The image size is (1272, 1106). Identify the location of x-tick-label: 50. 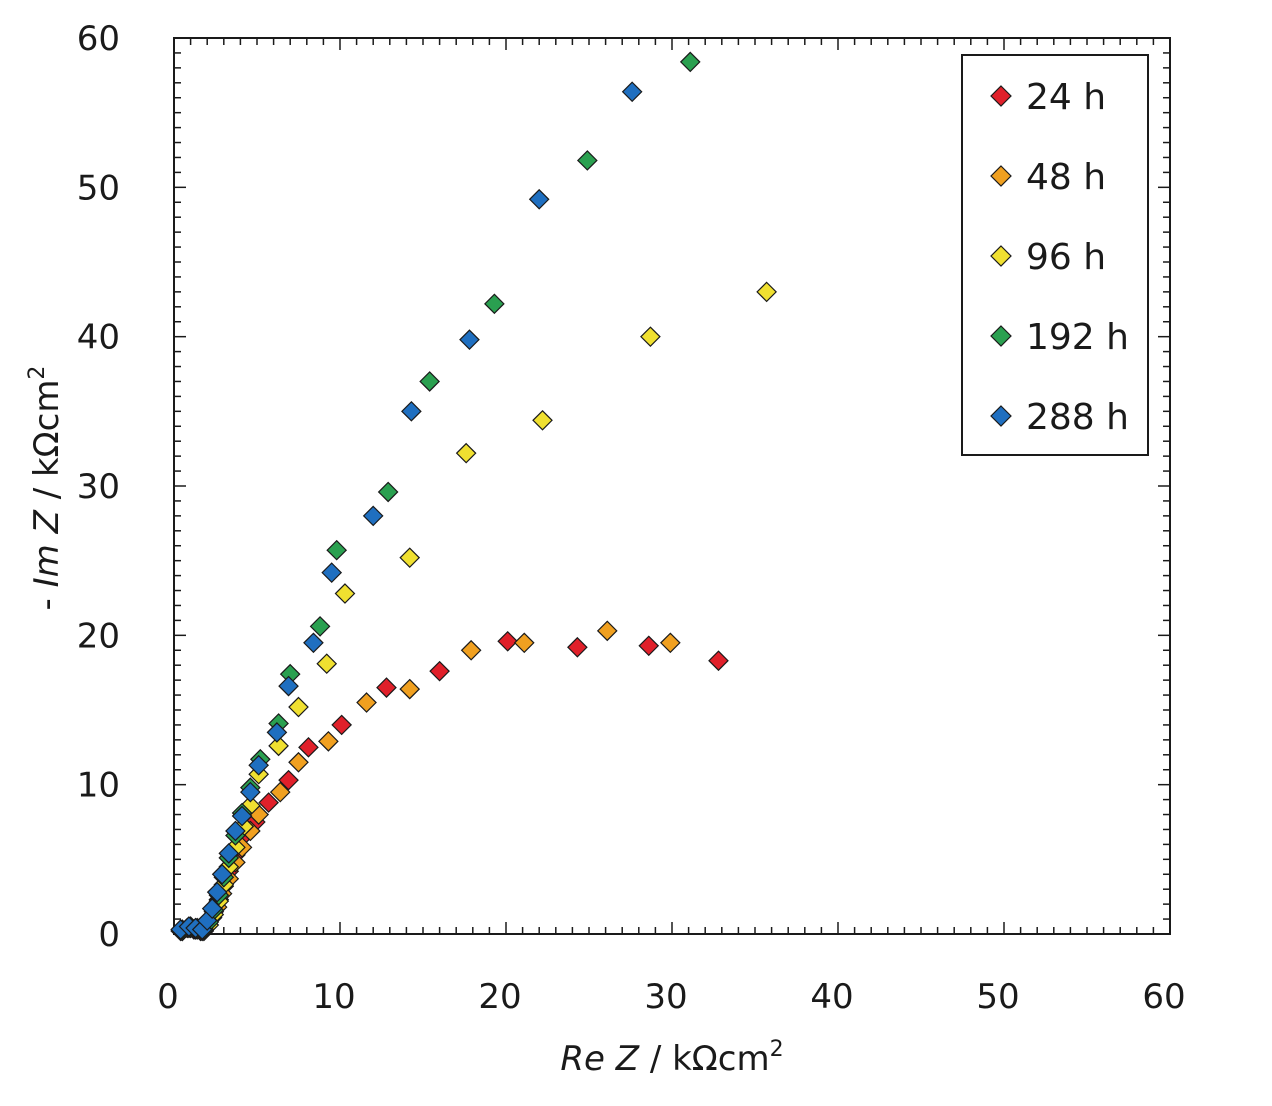
(997, 997).